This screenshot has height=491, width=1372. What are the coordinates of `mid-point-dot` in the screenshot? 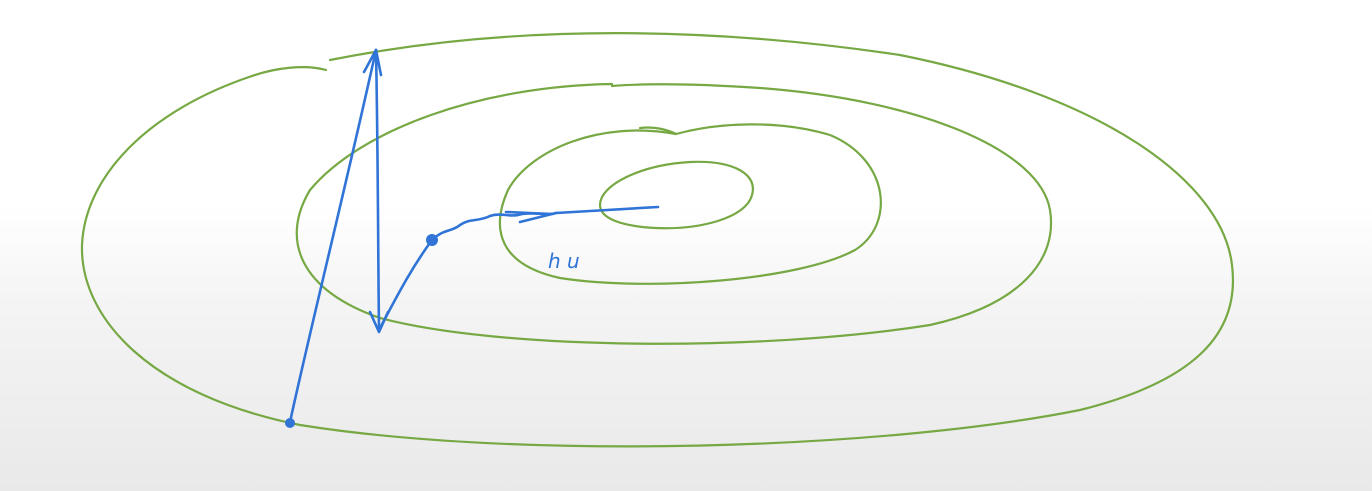 It's located at (432, 240).